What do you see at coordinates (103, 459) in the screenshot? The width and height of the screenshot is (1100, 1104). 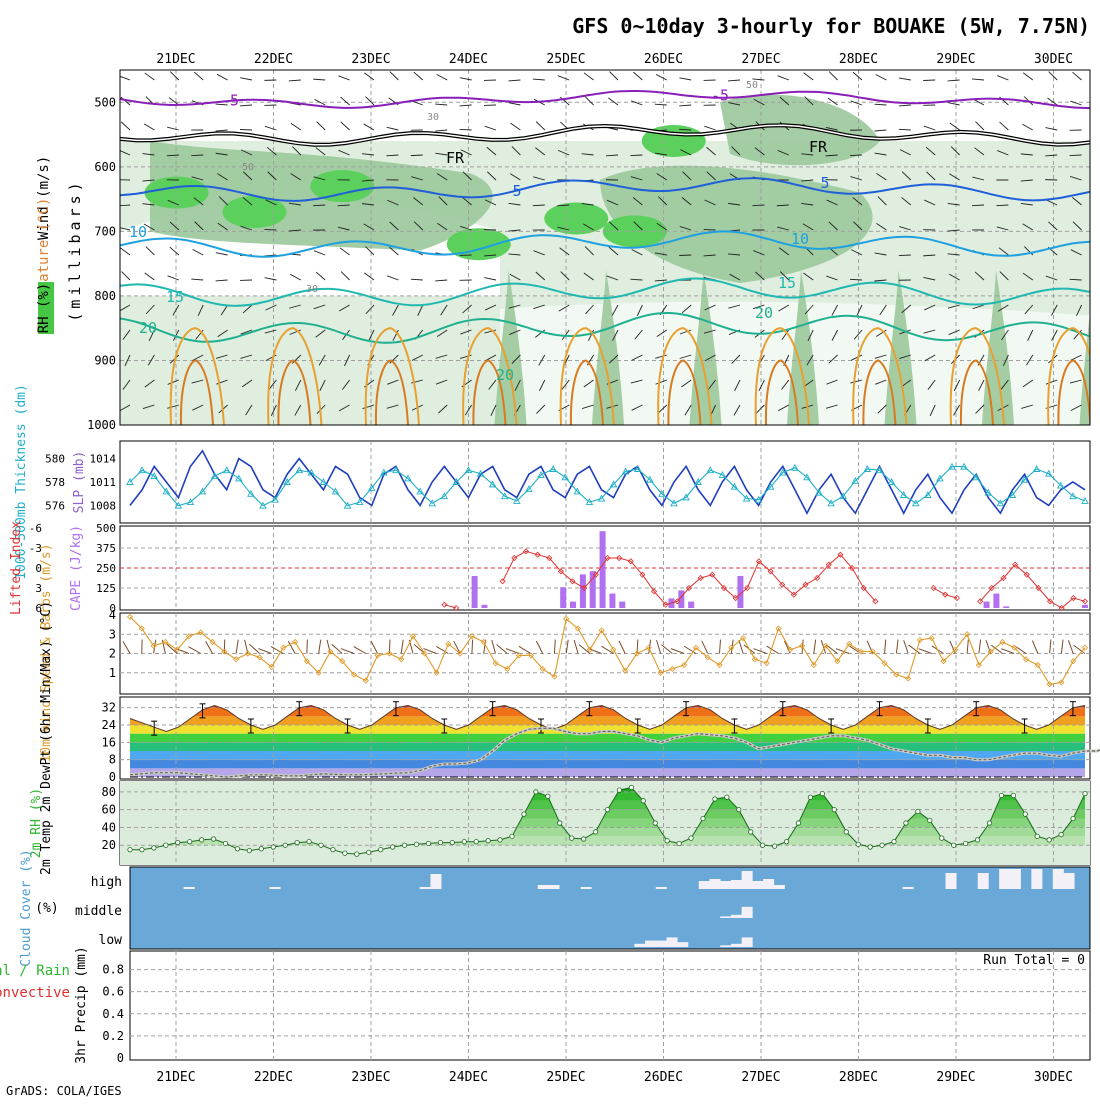 I see `slp-tick: 1014` at bounding box center [103, 459].